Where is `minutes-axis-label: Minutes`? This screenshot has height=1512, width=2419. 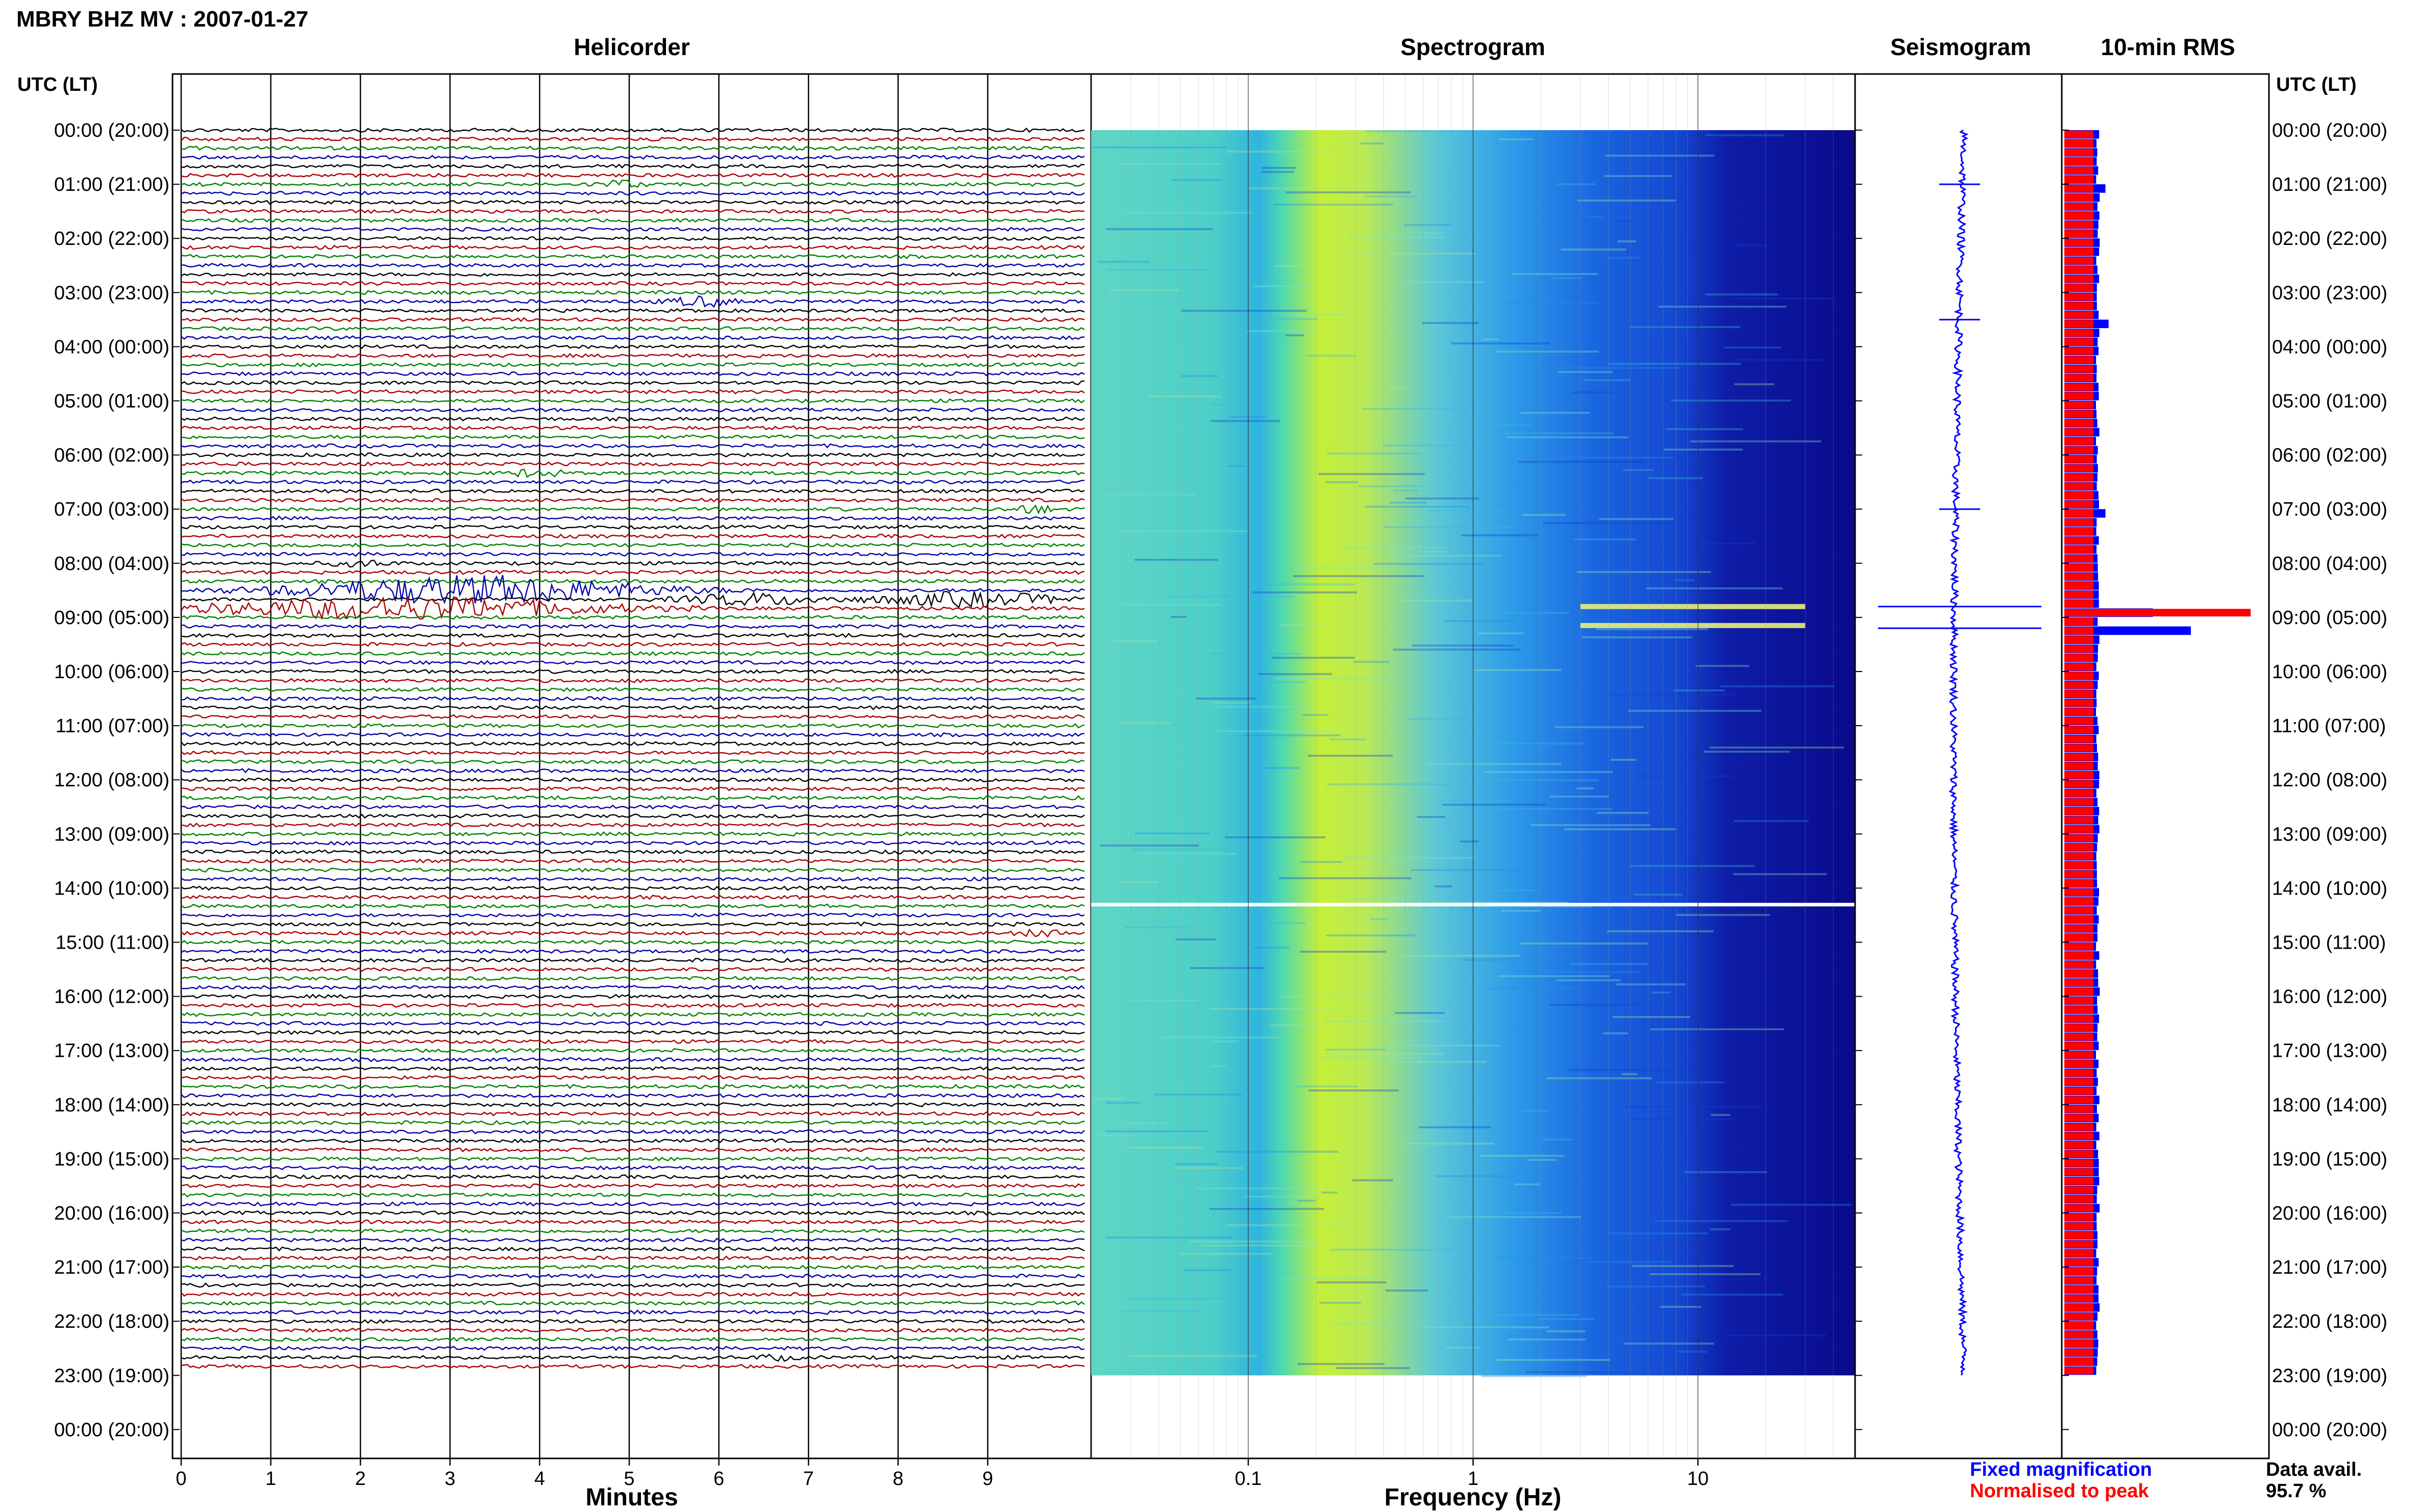 minutes-axis-label: Minutes is located at coordinates (631, 1497).